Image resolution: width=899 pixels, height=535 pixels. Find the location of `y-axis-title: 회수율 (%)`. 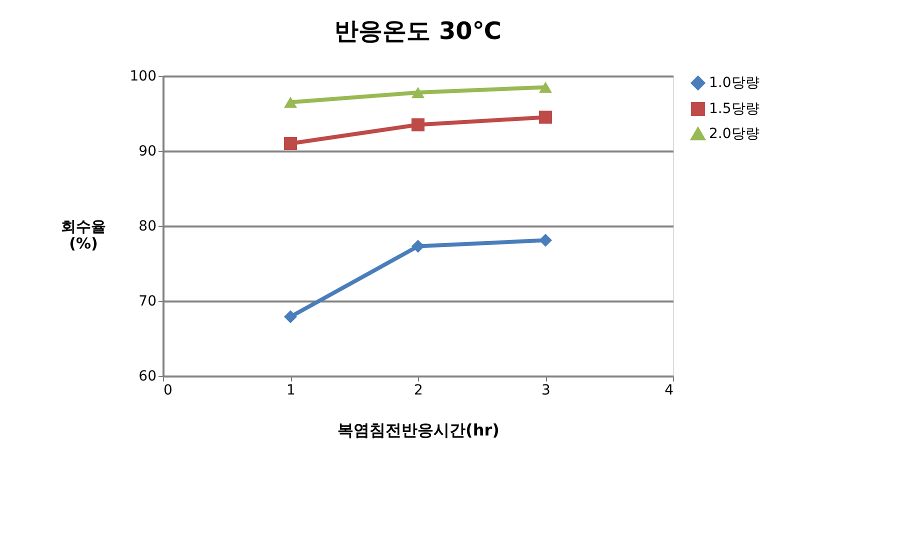

y-axis-title: 회수율 (%) is located at coordinates (83, 235).